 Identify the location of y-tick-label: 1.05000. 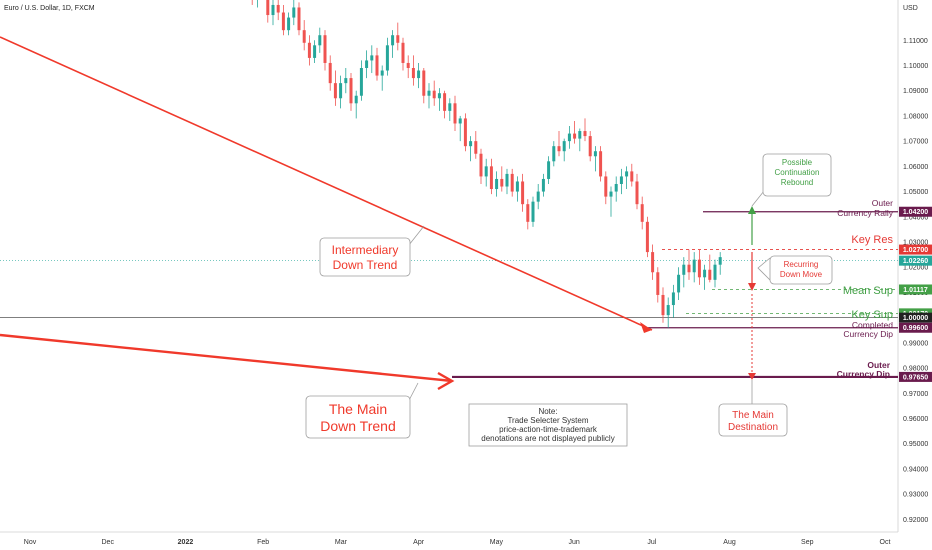
(915, 192).